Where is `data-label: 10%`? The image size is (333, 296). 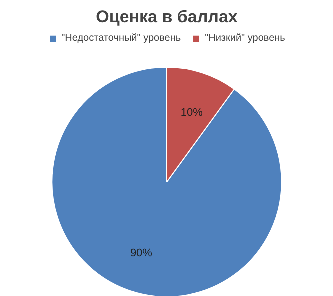
data-label: 10% is located at coordinates (192, 113).